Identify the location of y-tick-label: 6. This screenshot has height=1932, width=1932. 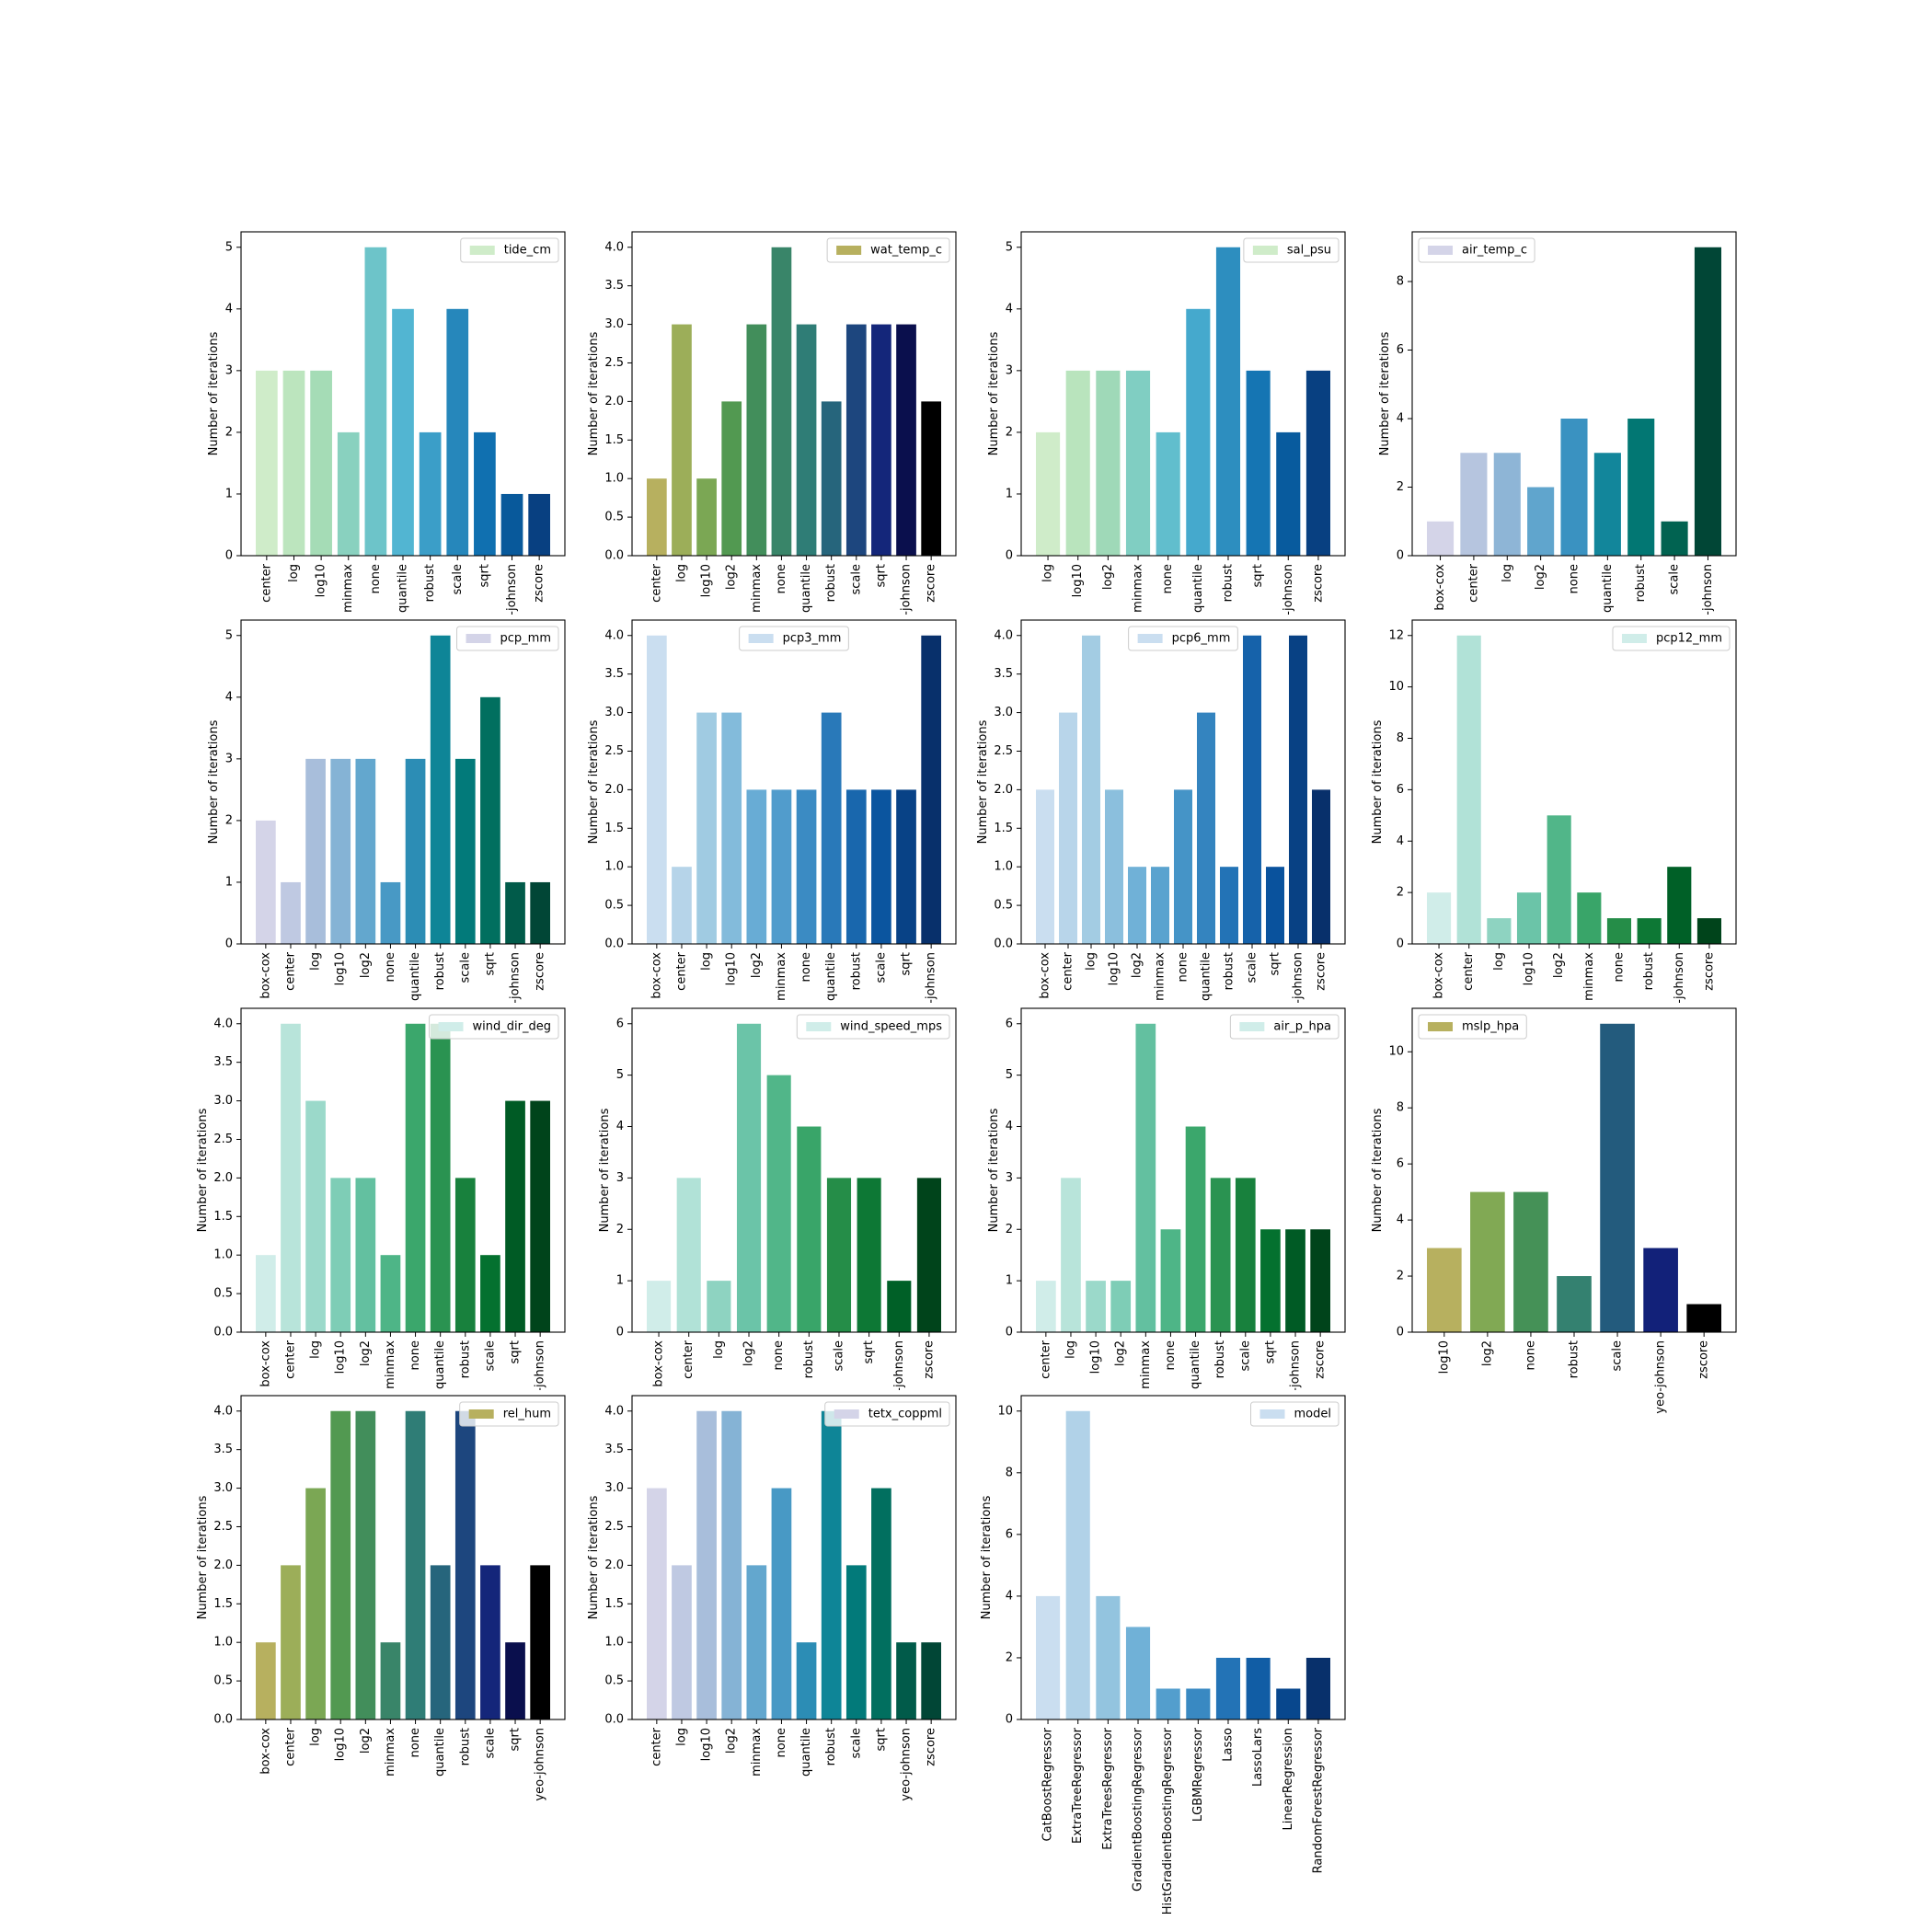
(620, 1023).